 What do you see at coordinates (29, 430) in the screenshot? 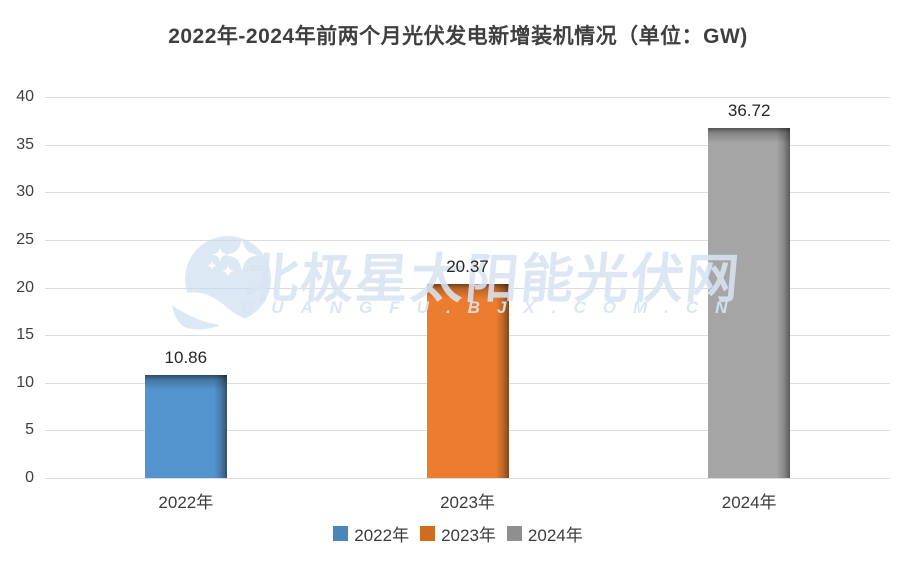
I see `y-tick-label: 5` at bounding box center [29, 430].